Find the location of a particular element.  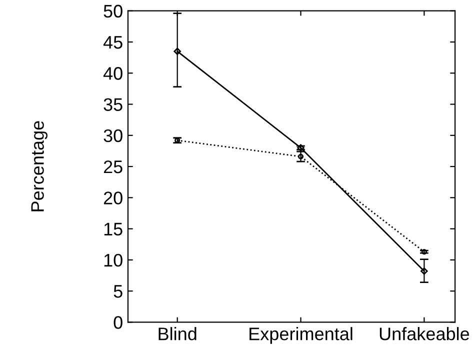

y-tick-label: 5 is located at coordinates (118, 291).